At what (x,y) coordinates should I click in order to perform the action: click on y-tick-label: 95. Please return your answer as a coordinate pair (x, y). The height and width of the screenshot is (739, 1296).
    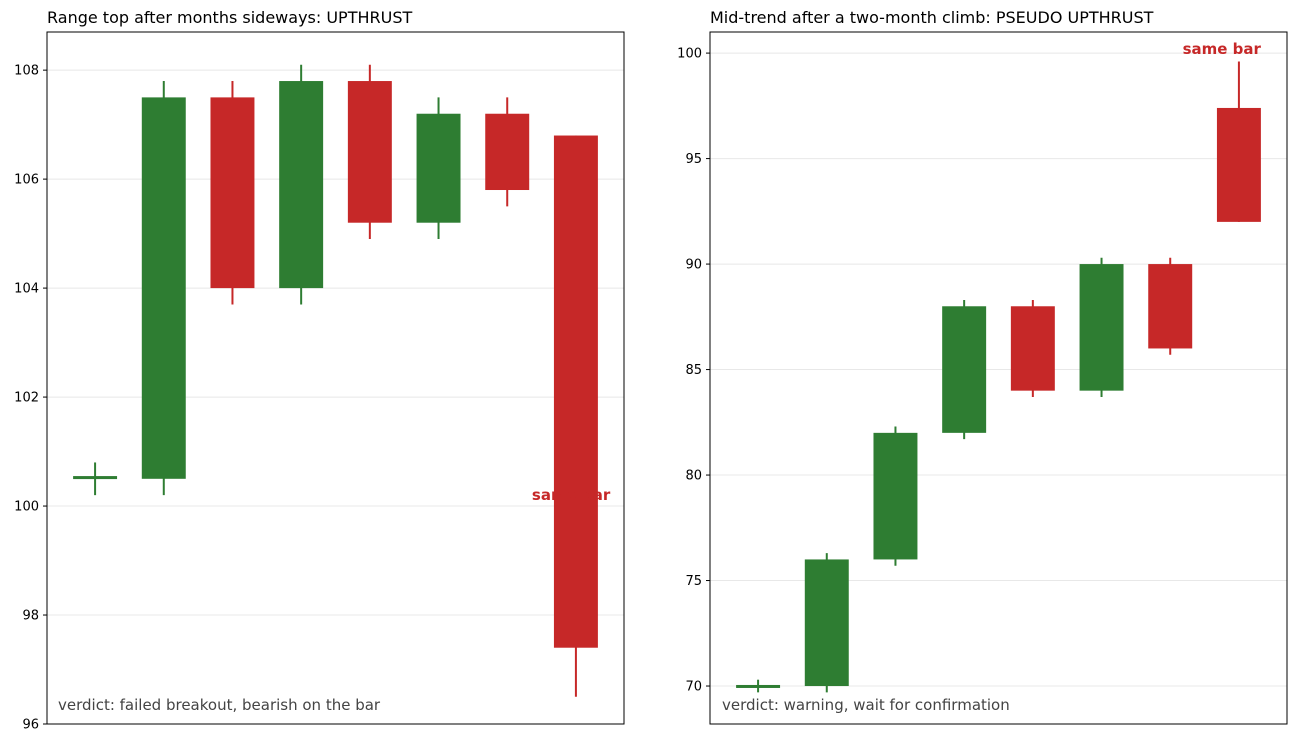
    Looking at the image, I should click on (693, 159).